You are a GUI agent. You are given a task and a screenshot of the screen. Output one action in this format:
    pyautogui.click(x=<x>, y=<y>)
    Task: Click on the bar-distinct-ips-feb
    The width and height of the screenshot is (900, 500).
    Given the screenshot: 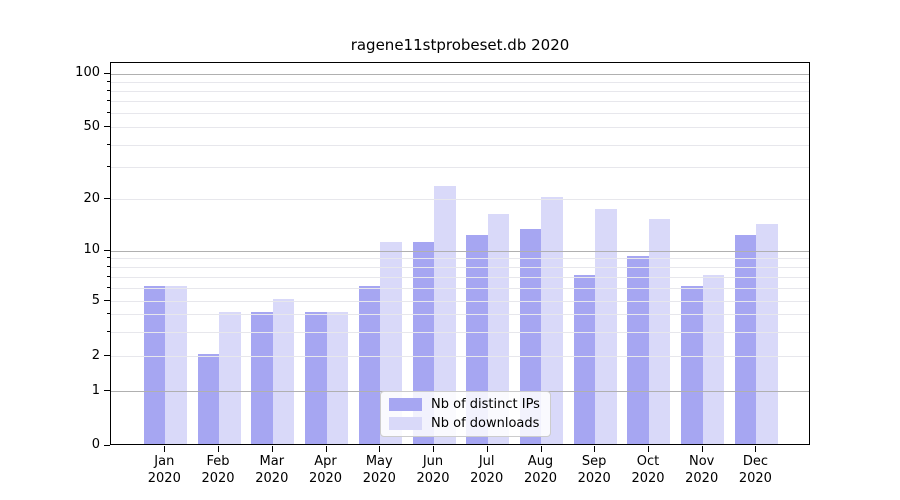 What is the action you would take?
    pyautogui.click(x=208, y=399)
    